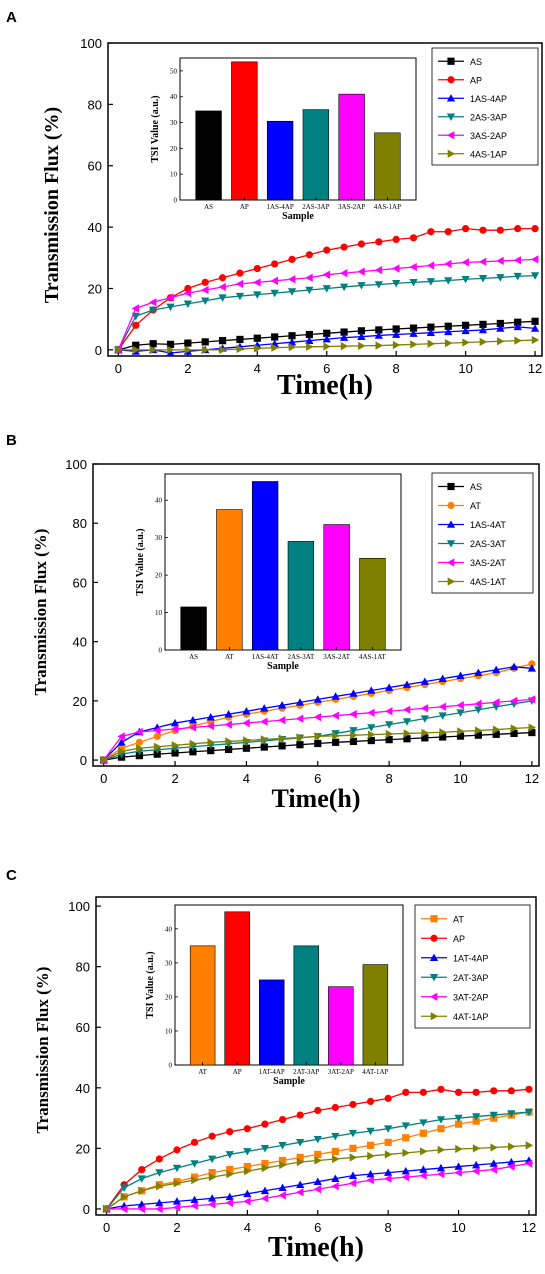 The image size is (545, 1274). I want to click on series-2AT-3AP, so click(318, 1161).